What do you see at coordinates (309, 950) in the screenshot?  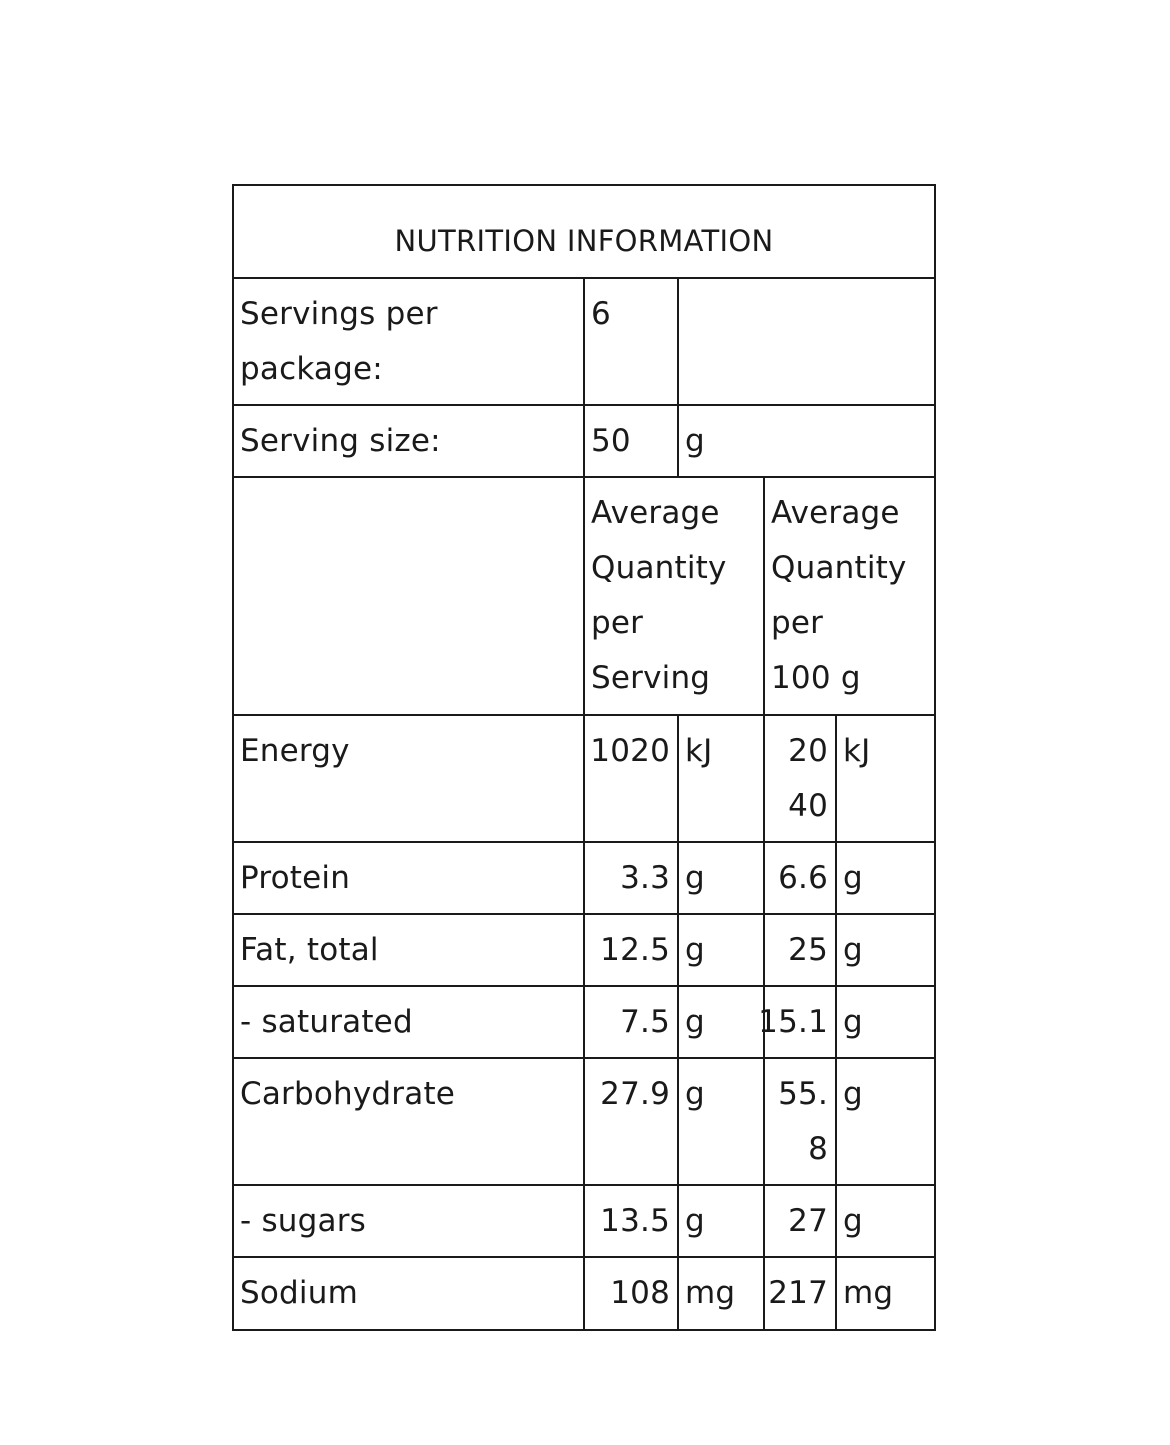 I see `nutrient-name: Fat, total` at bounding box center [309, 950].